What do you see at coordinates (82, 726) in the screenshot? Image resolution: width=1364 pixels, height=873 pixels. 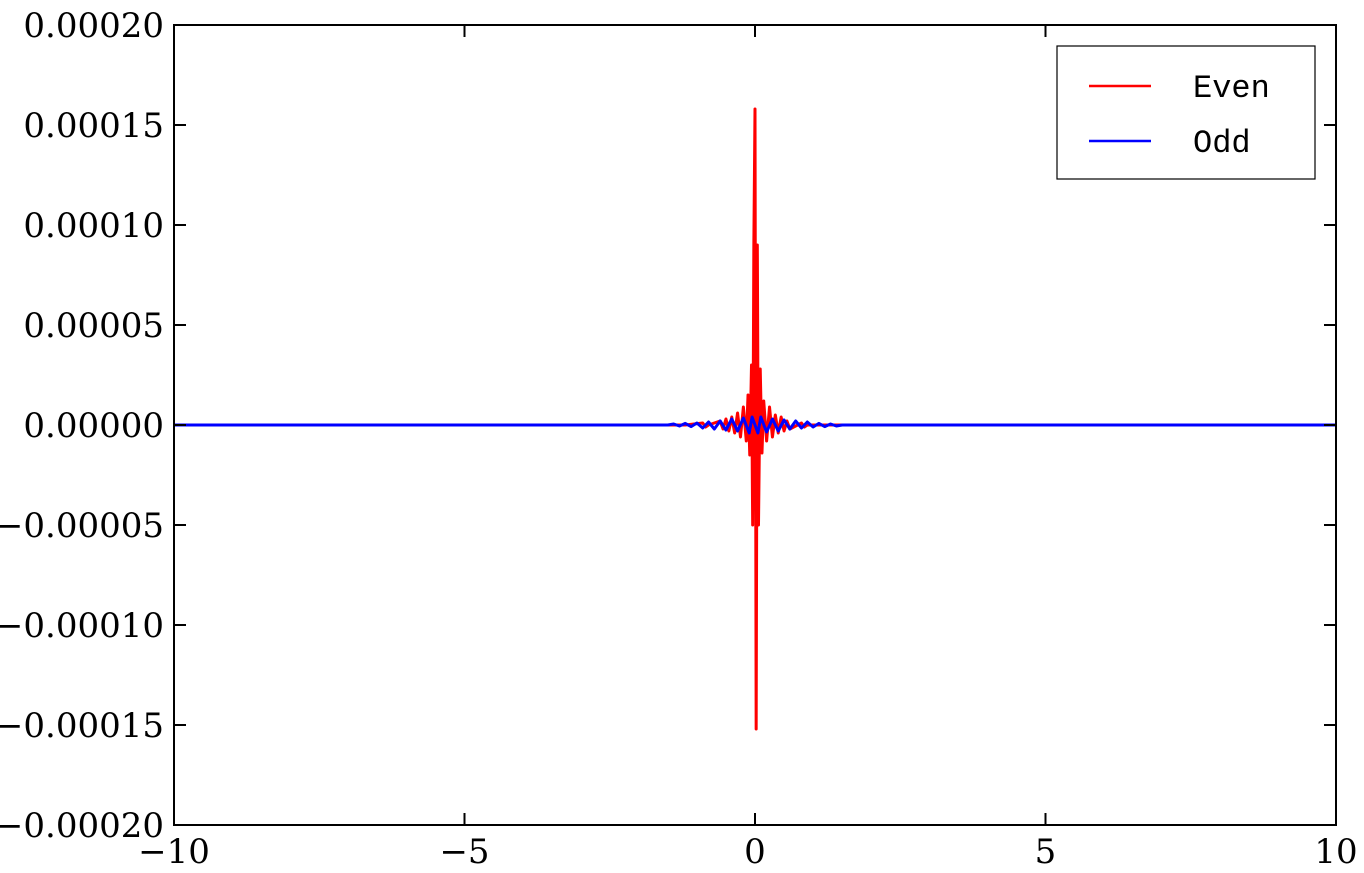 I see `y-tick-label: −0.00015` at bounding box center [82, 726].